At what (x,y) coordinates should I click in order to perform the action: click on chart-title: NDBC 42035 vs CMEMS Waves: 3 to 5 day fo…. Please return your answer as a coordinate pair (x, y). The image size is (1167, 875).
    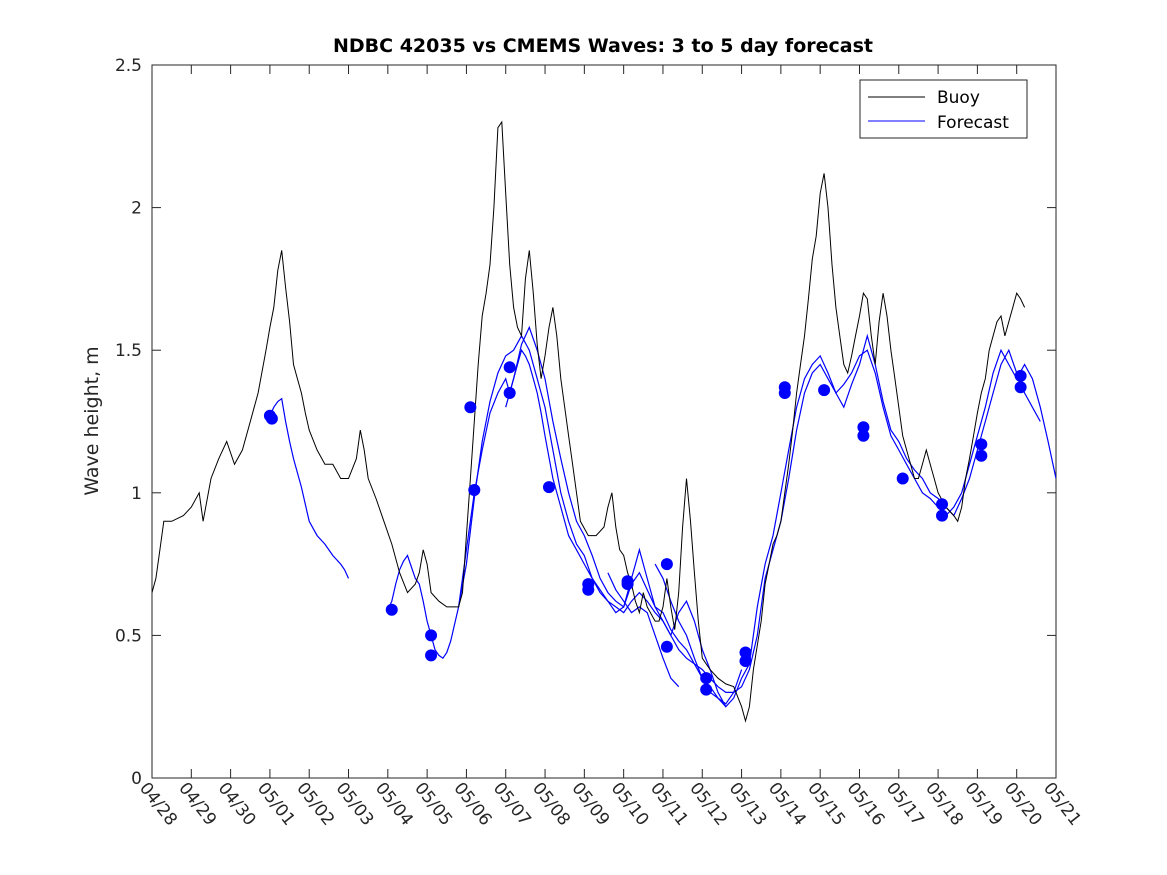
    Looking at the image, I should click on (603, 46).